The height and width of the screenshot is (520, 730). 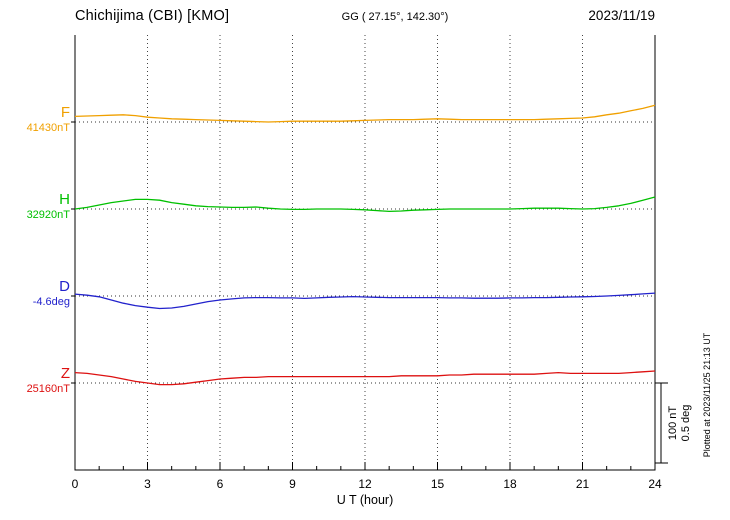 I want to click on component-D-baseline-value: -4.6deg, so click(x=51, y=302).